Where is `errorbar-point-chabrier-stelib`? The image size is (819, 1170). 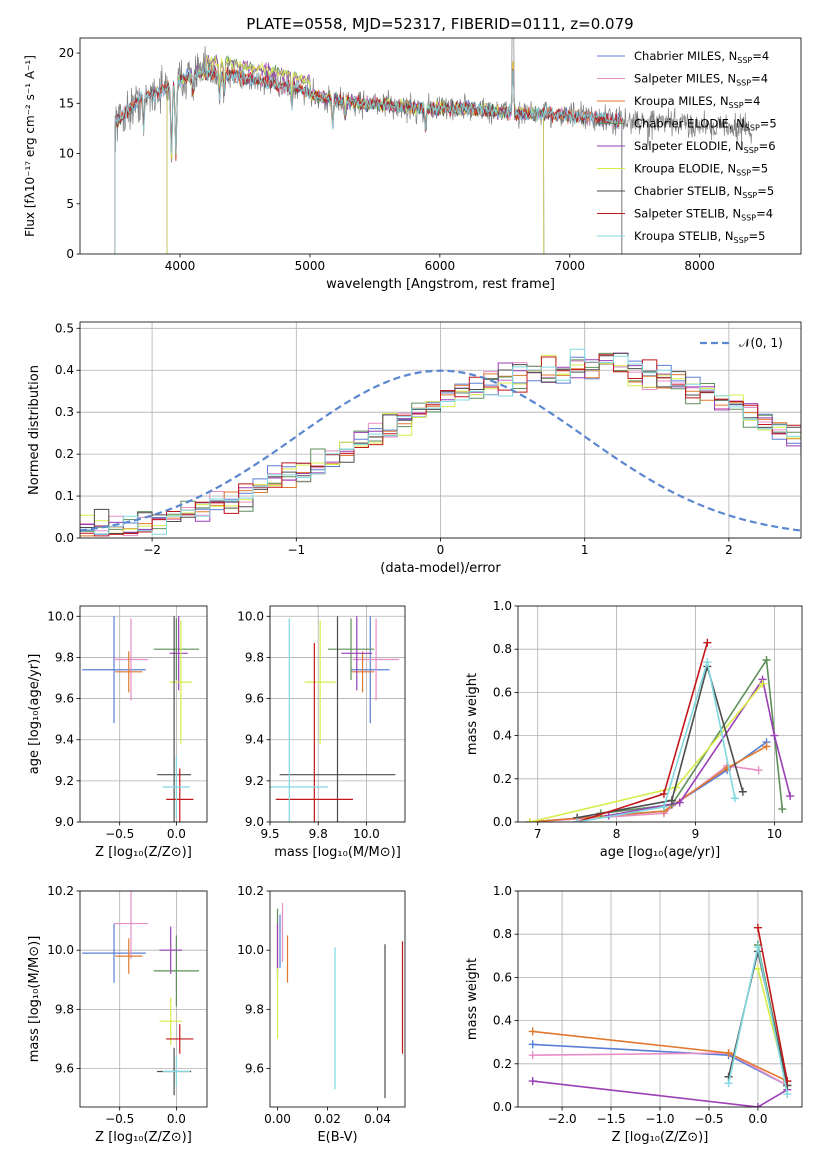 errorbar-point-chabrier-stelib is located at coordinates (337, 719).